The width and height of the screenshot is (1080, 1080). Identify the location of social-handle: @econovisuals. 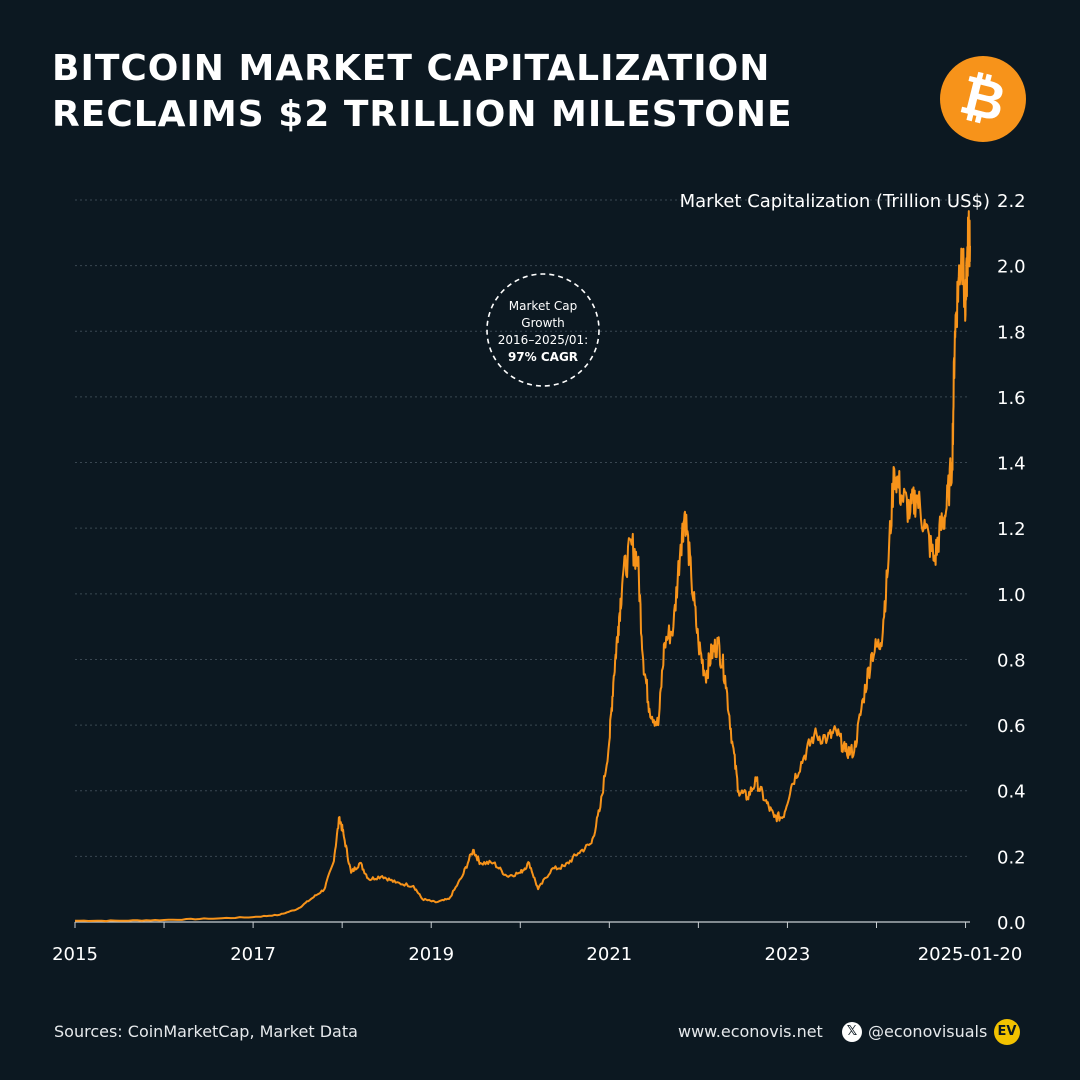
(928, 1031).